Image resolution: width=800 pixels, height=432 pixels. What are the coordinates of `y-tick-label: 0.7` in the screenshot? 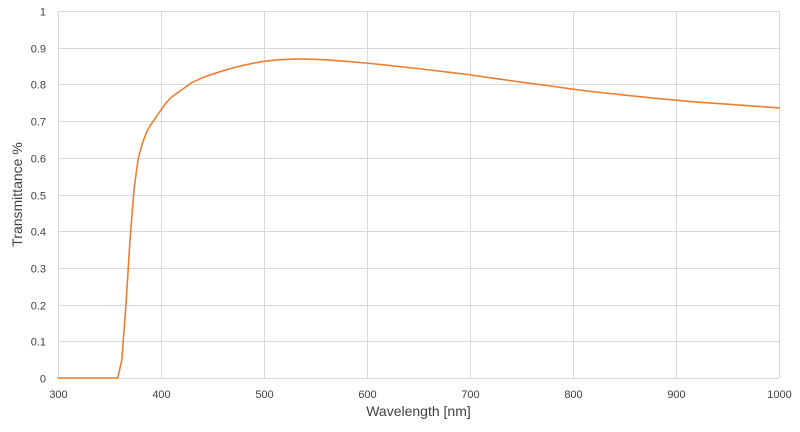 It's located at (38, 123).